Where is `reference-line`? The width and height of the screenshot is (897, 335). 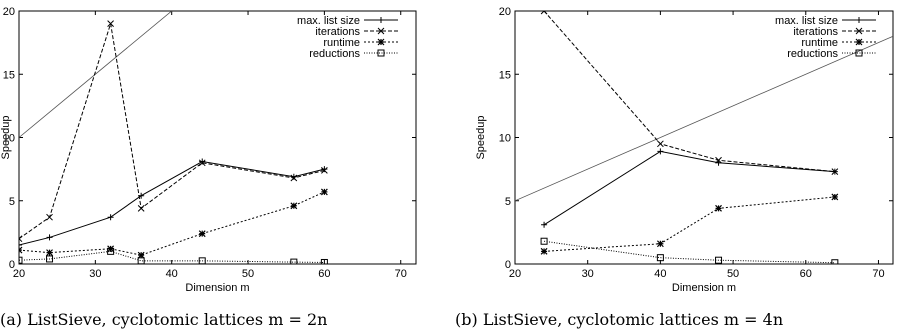 reference-line is located at coordinates (96, 74).